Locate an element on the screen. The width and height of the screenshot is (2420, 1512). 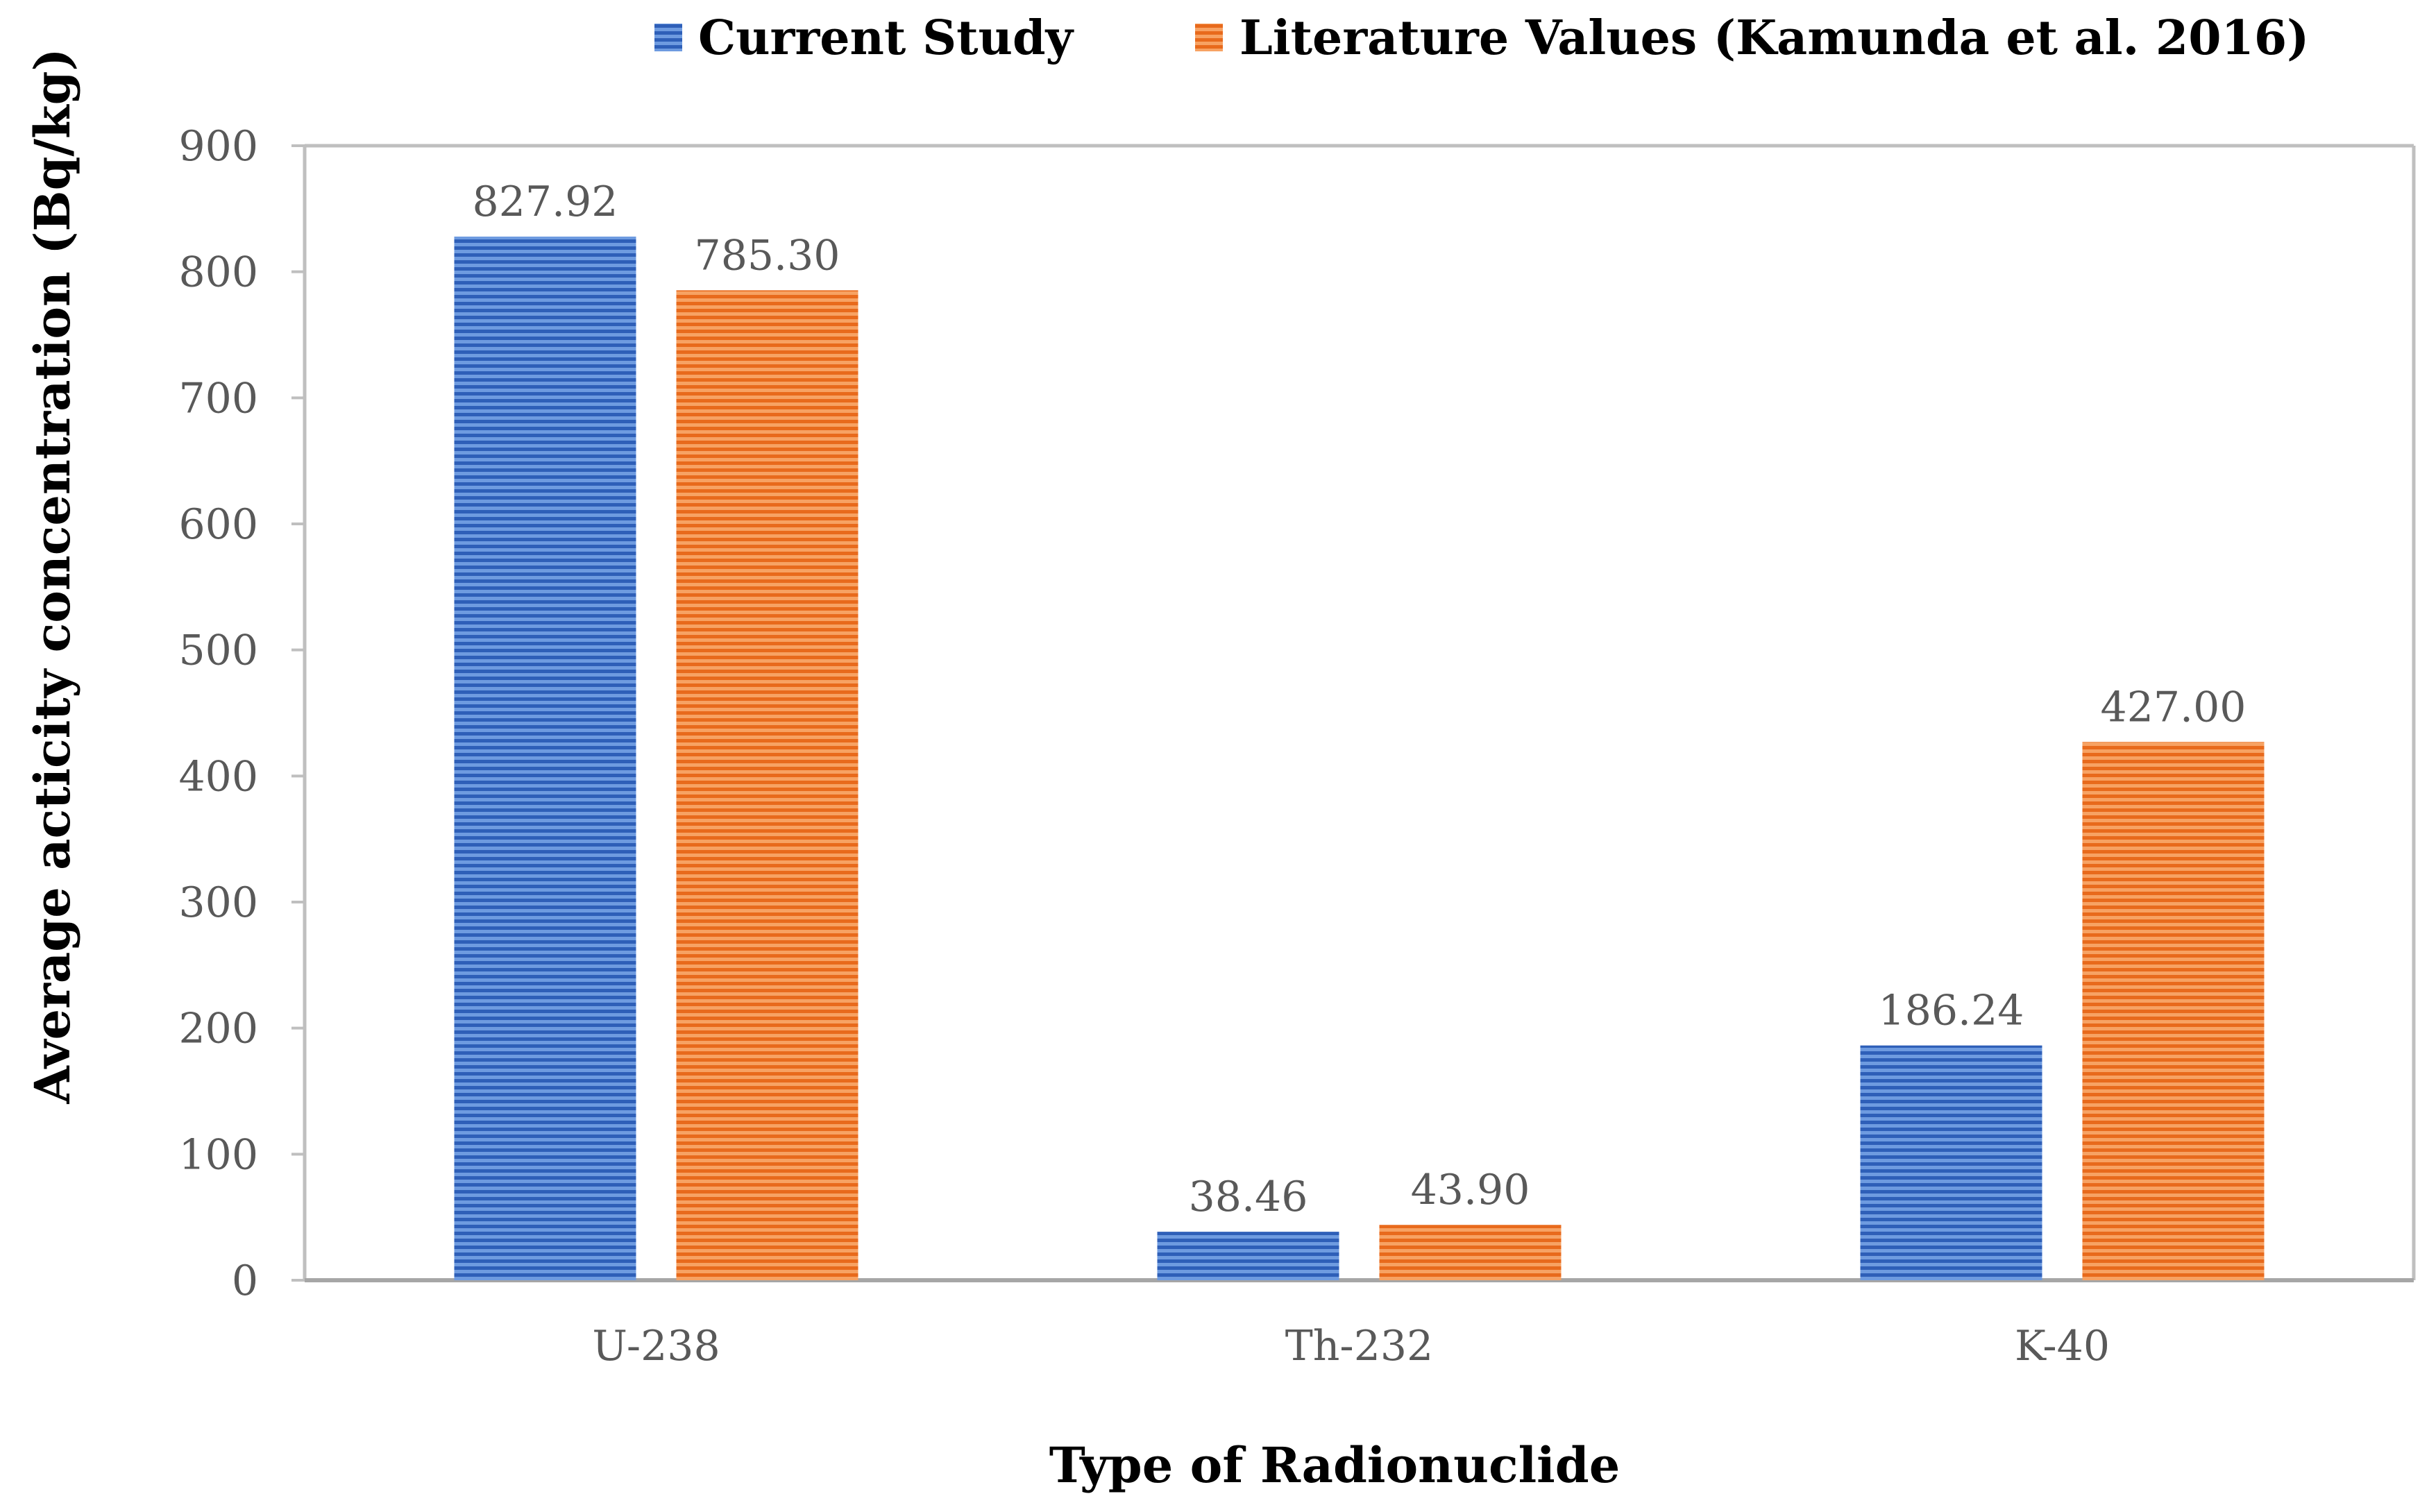
data-label-literature-values-th-232: 43.90 is located at coordinates (1470, 1190).